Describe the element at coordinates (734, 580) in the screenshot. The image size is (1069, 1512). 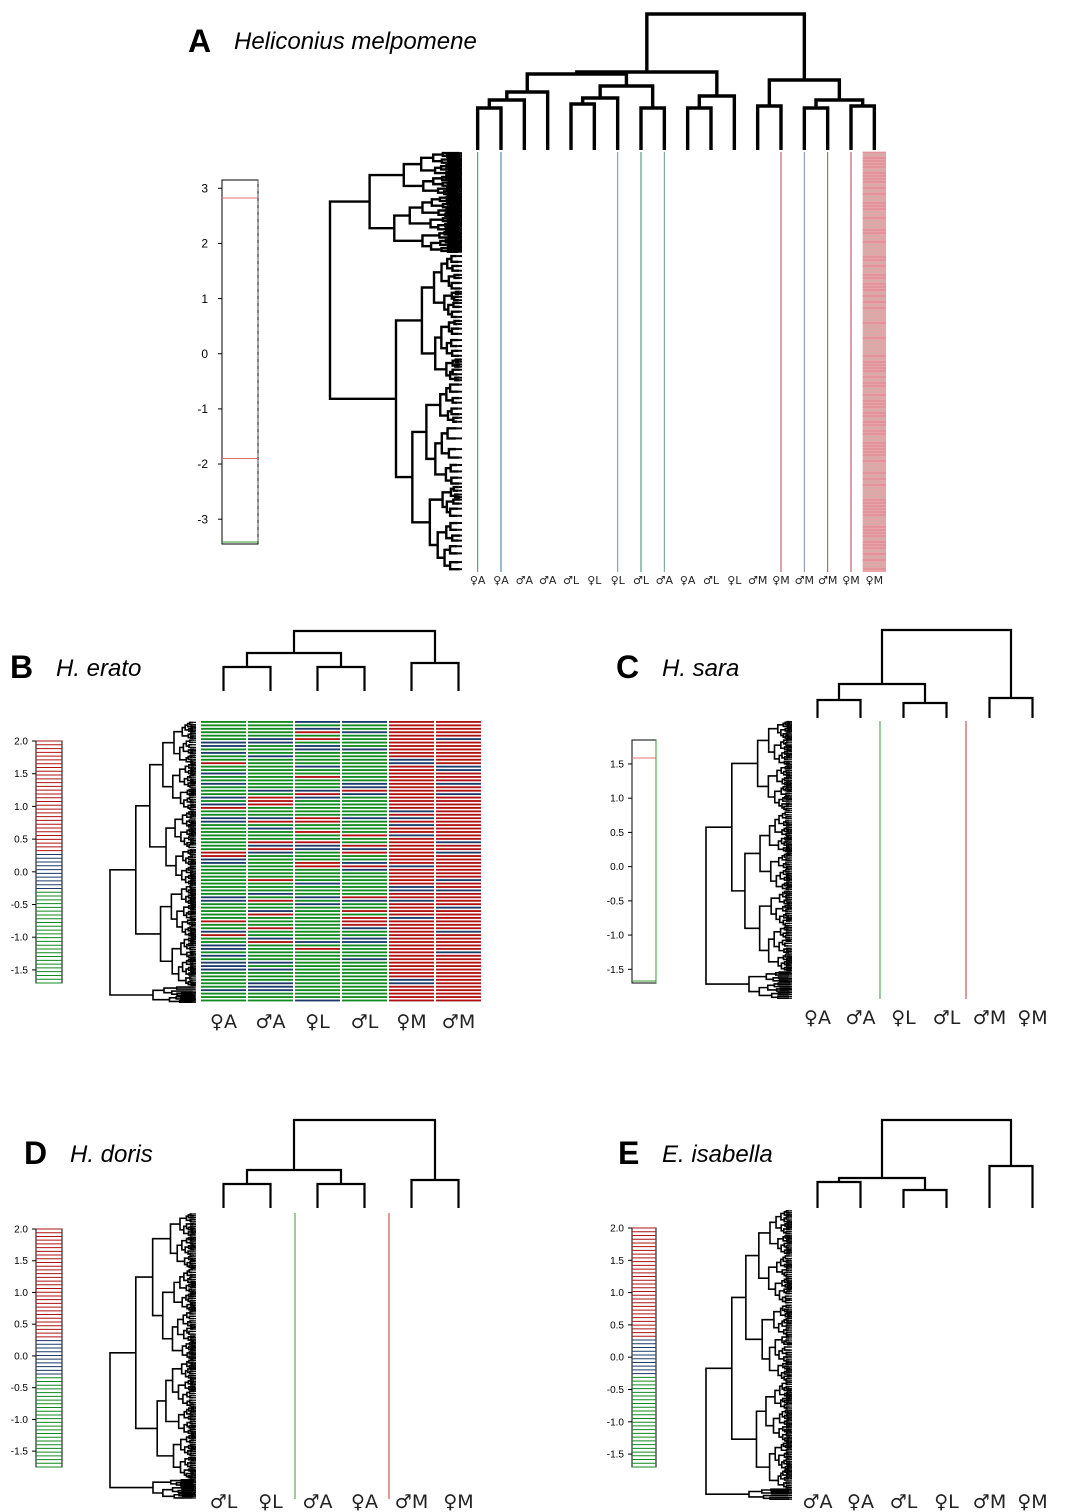
I see `column-label: ♀L` at that location.